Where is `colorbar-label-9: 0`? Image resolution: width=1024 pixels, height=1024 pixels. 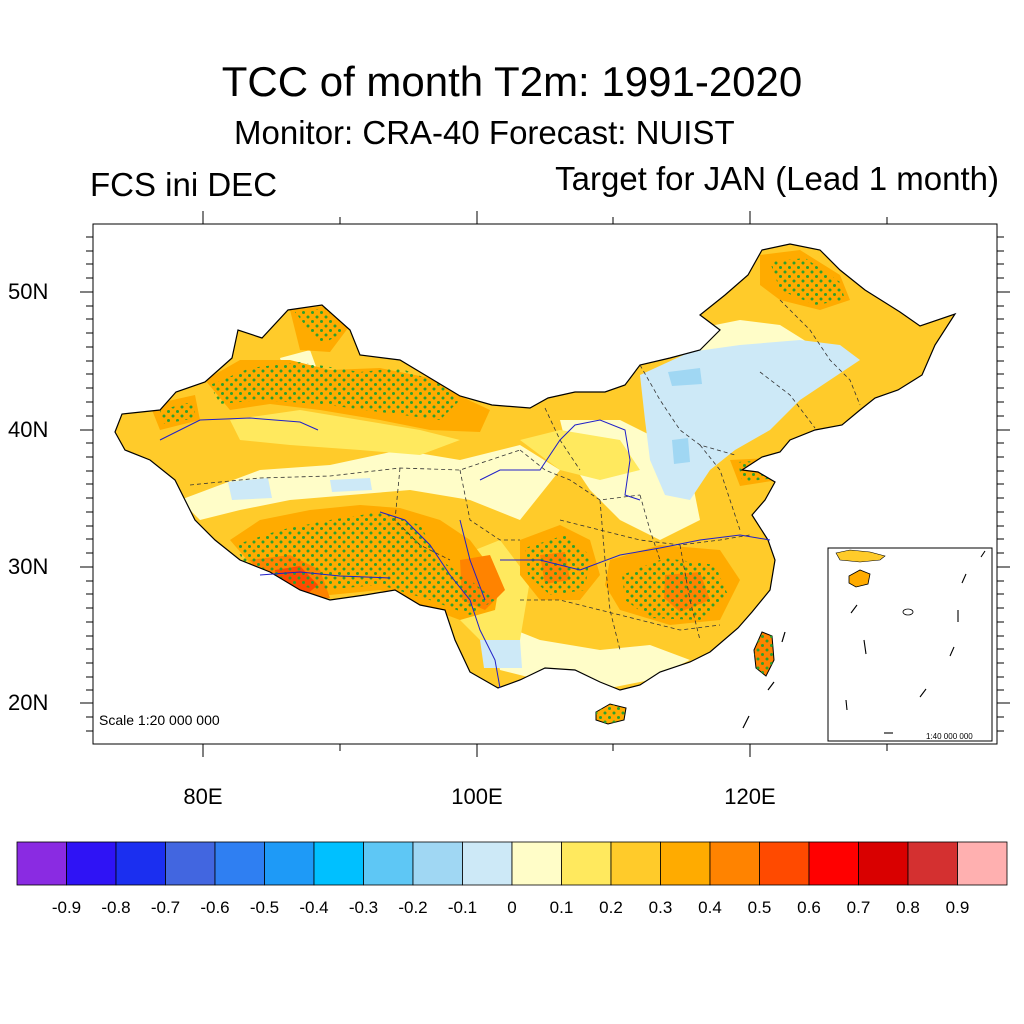
colorbar-label-9: 0 is located at coordinates (512, 907).